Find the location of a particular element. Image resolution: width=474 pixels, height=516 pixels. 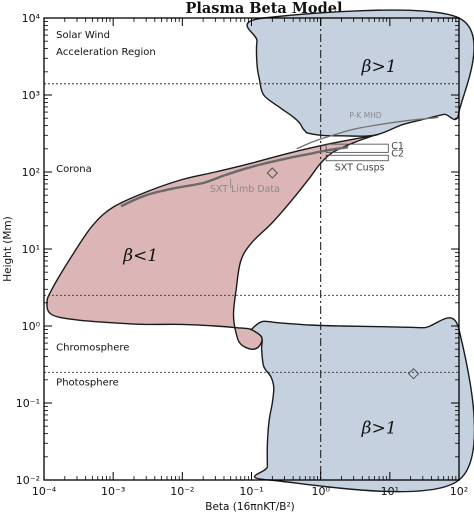

region-label: Photosphere is located at coordinates (87, 382).